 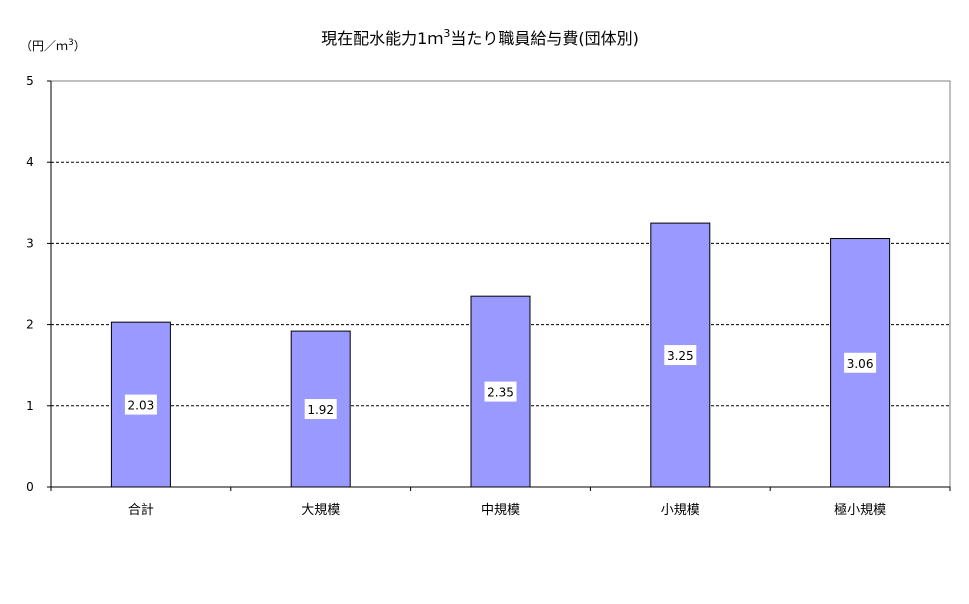 I want to click on category-label: 極小規模, so click(x=860, y=510).